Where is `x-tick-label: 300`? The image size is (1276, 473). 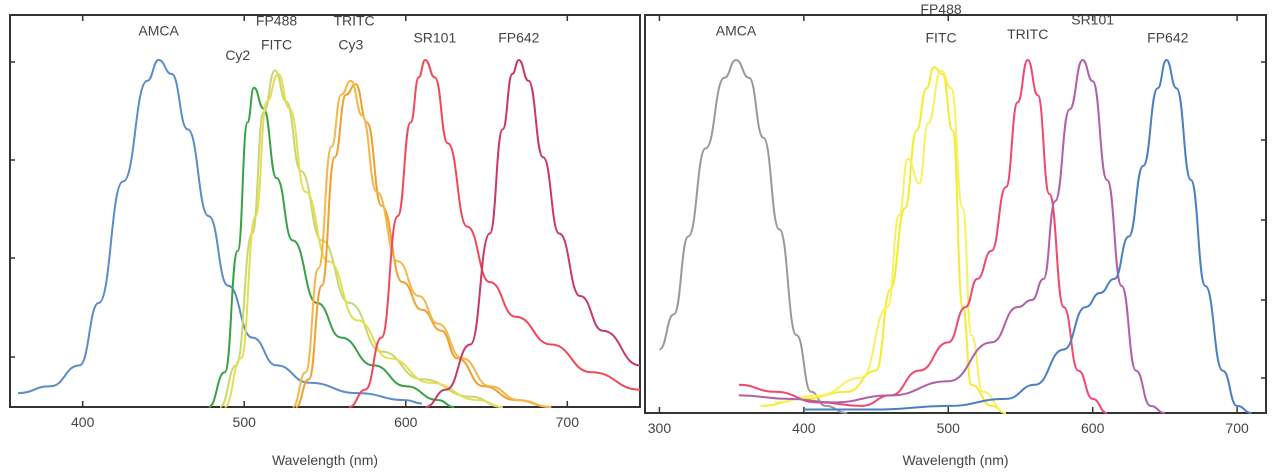 x-tick-label: 300 is located at coordinates (660, 428).